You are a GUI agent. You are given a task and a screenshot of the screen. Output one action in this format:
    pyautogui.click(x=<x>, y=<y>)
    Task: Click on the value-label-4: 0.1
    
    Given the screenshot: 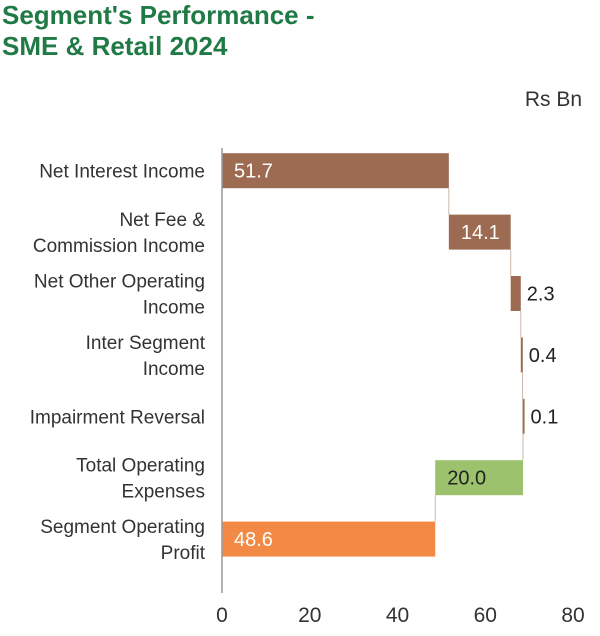 What is the action you would take?
    pyautogui.click(x=545, y=417)
    